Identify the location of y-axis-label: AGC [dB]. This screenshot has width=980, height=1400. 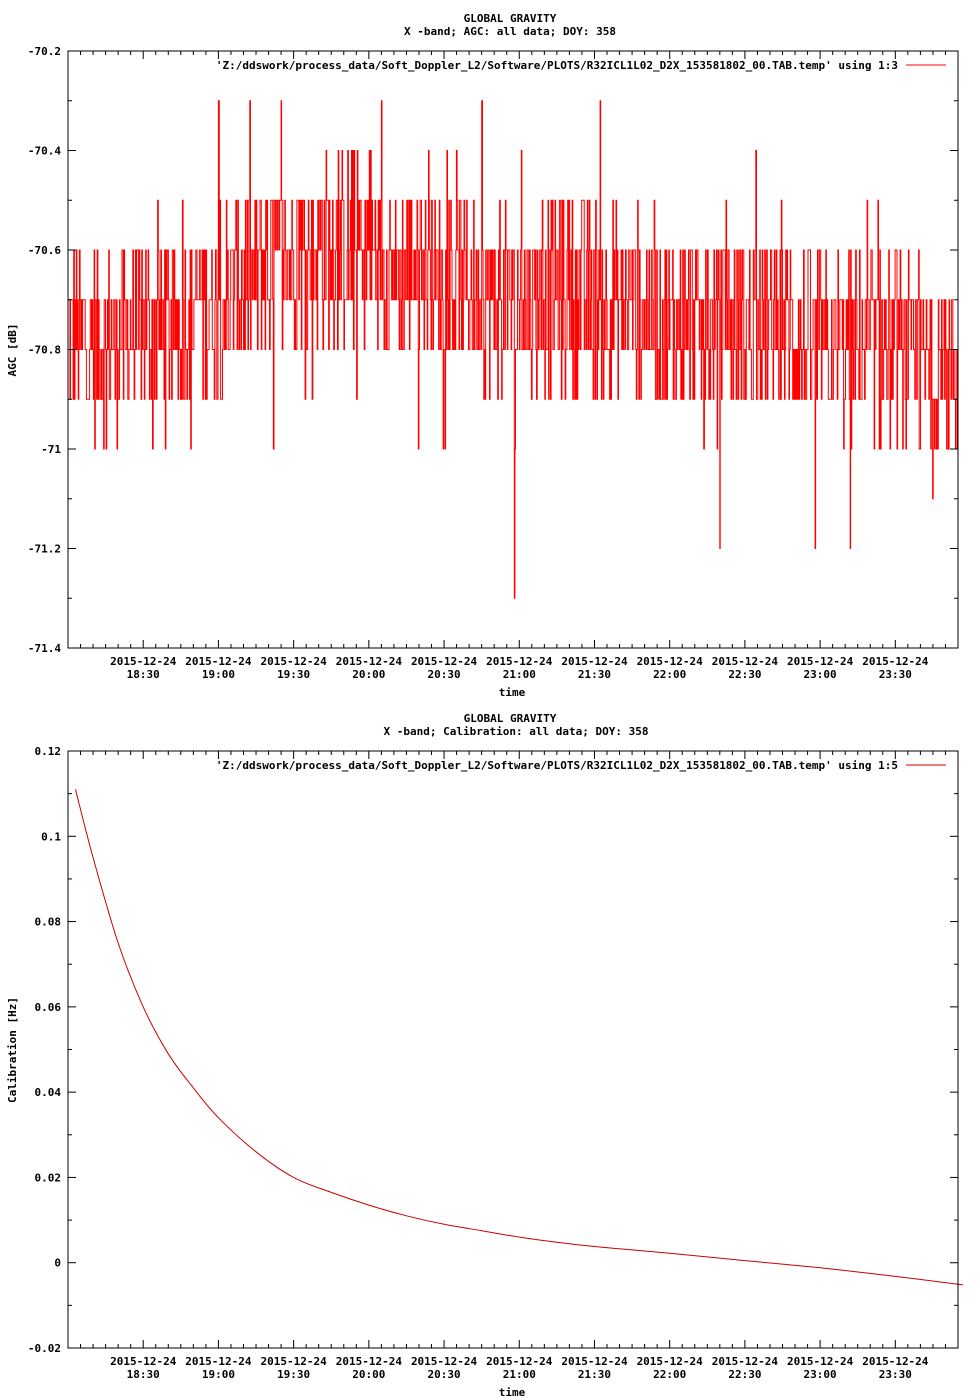
(12, 350).